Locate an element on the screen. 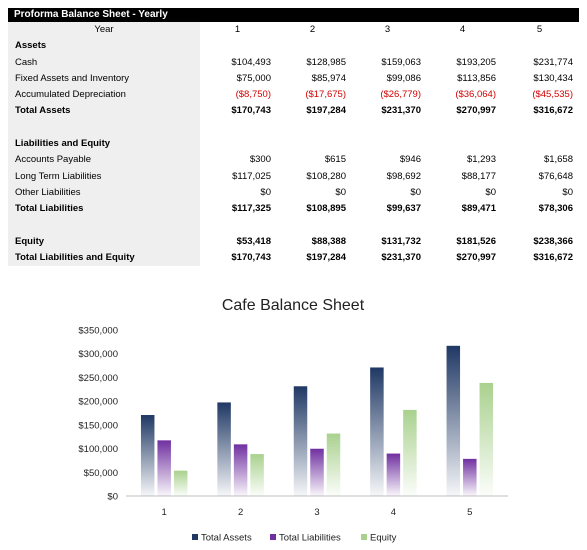 This screenshot has height=550, width=587. table-cell: $88,388 is located at coordinates (328, 241).